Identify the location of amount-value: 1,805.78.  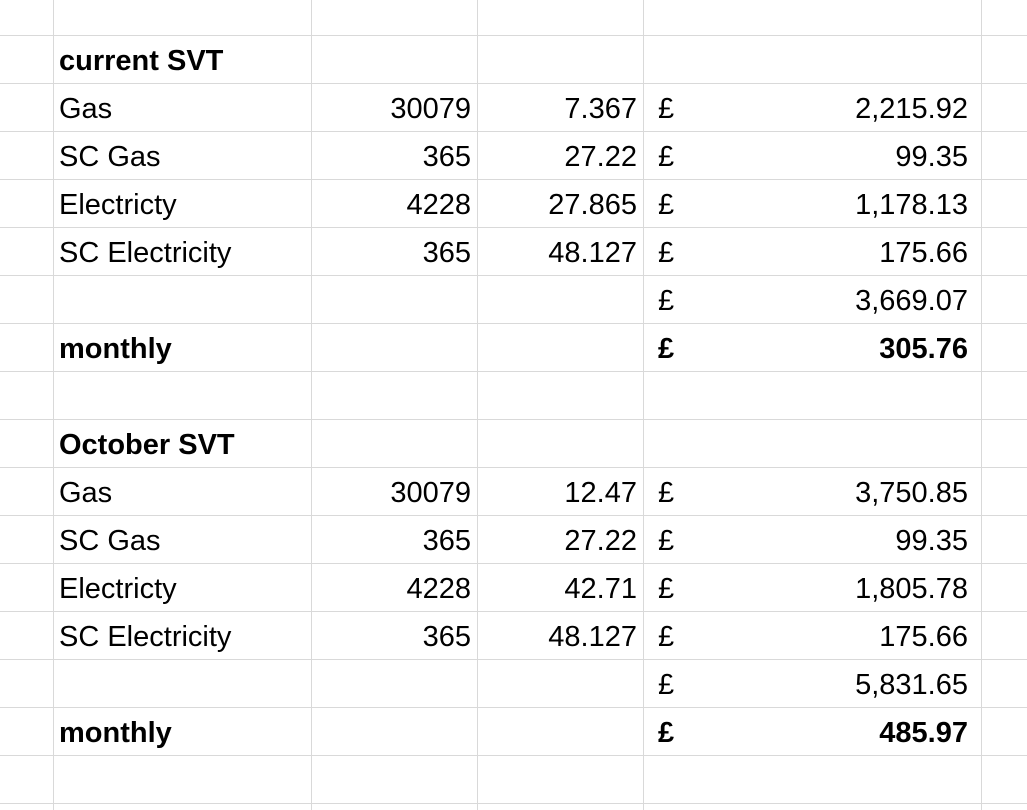
(911, 589).